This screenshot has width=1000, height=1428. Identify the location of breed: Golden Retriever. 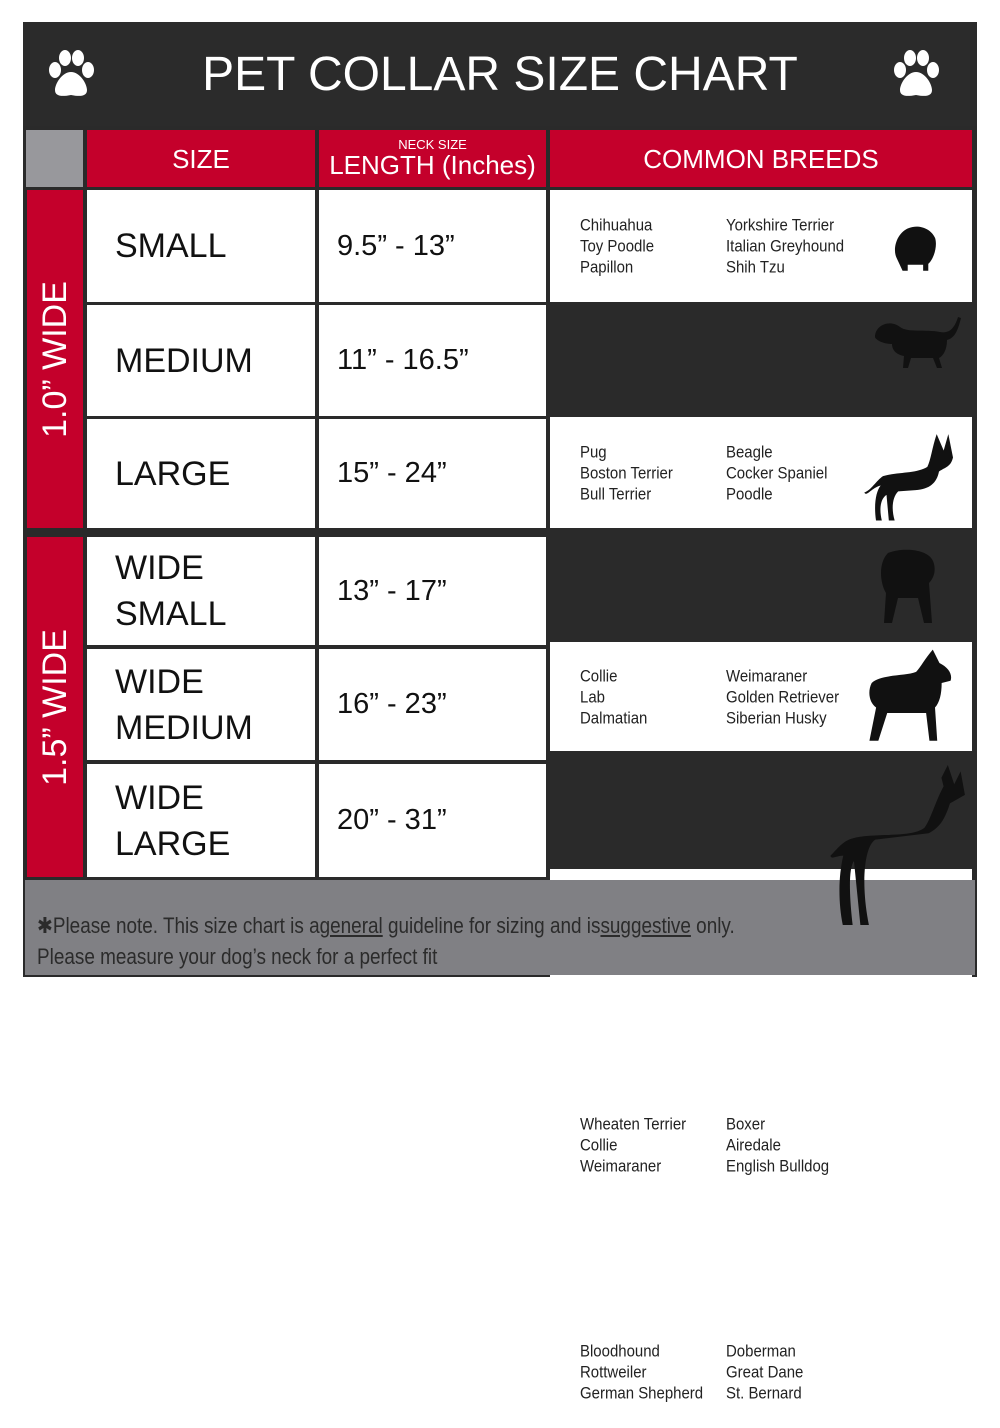
(783, 696).